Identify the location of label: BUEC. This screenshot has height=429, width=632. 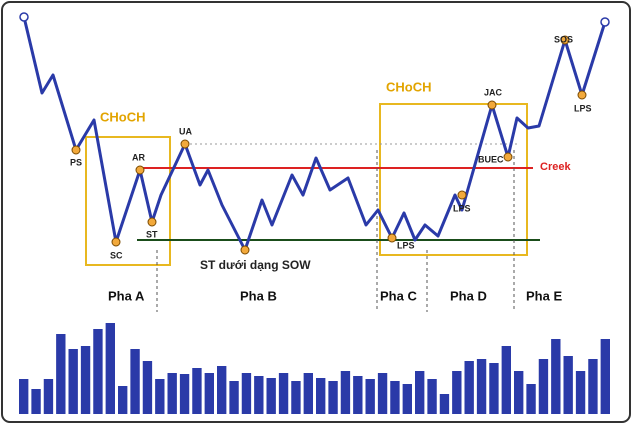
(491, 159).